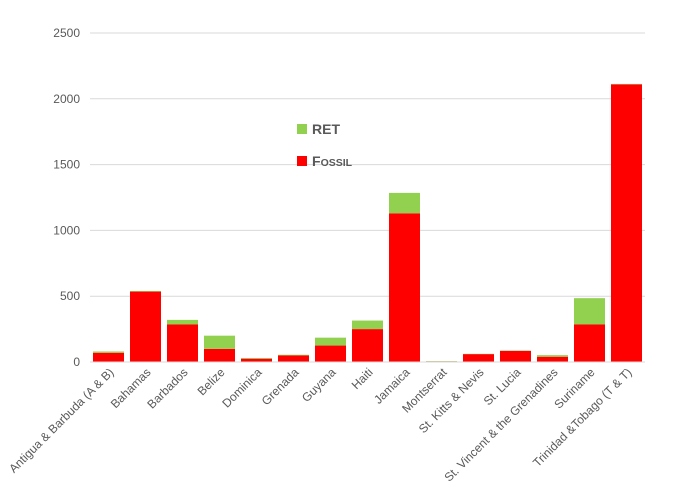 This screenshot has width=700, height=497. Describe the element at coordinates (241, 387) in the screenshot. I see `x-tick-label: Dominica` at that location.